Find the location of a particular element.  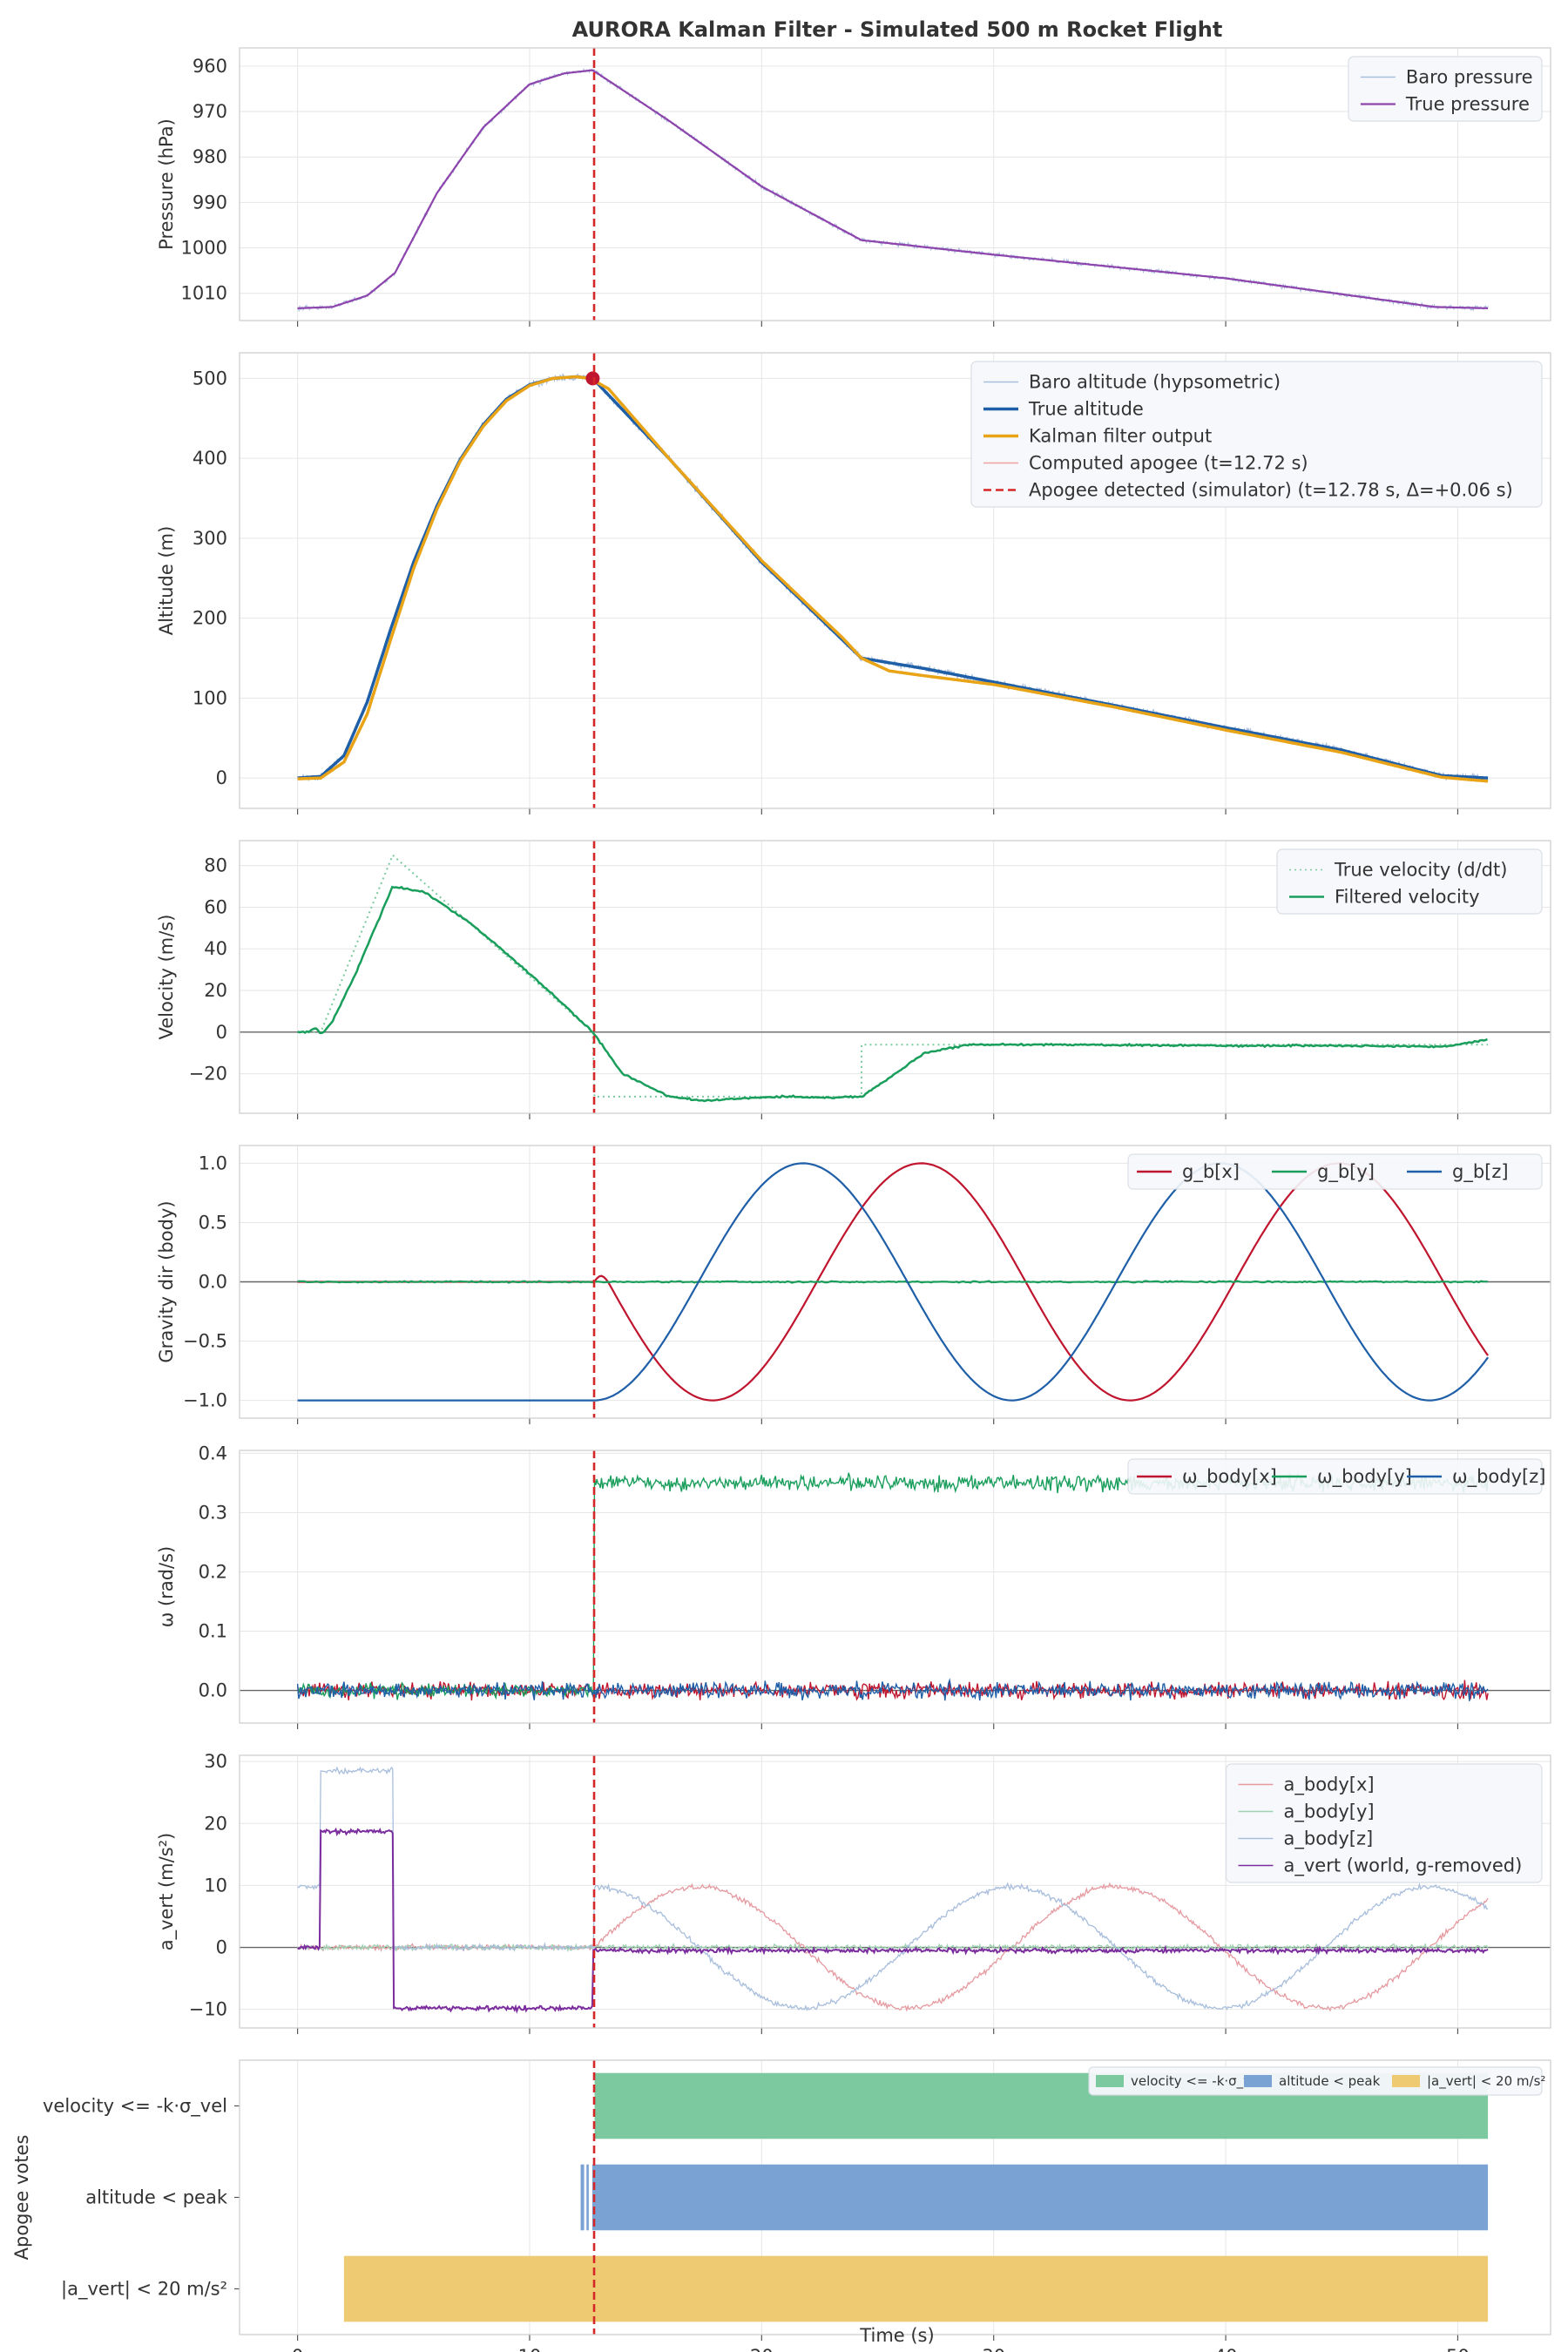

series-g-b-y is located at coordinates (893, 1282).